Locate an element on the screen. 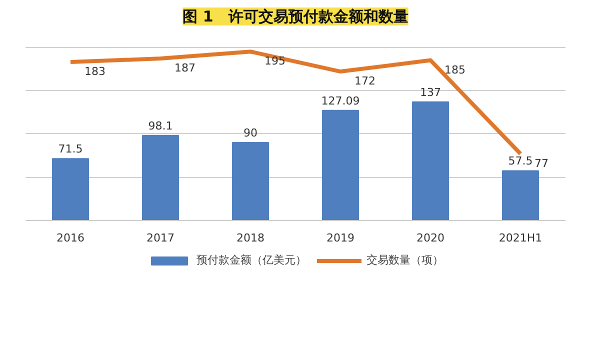 The height and width of the screenshot is (341, 600). legend-label: 交易数量（项） is located at coordinates (405, 260).